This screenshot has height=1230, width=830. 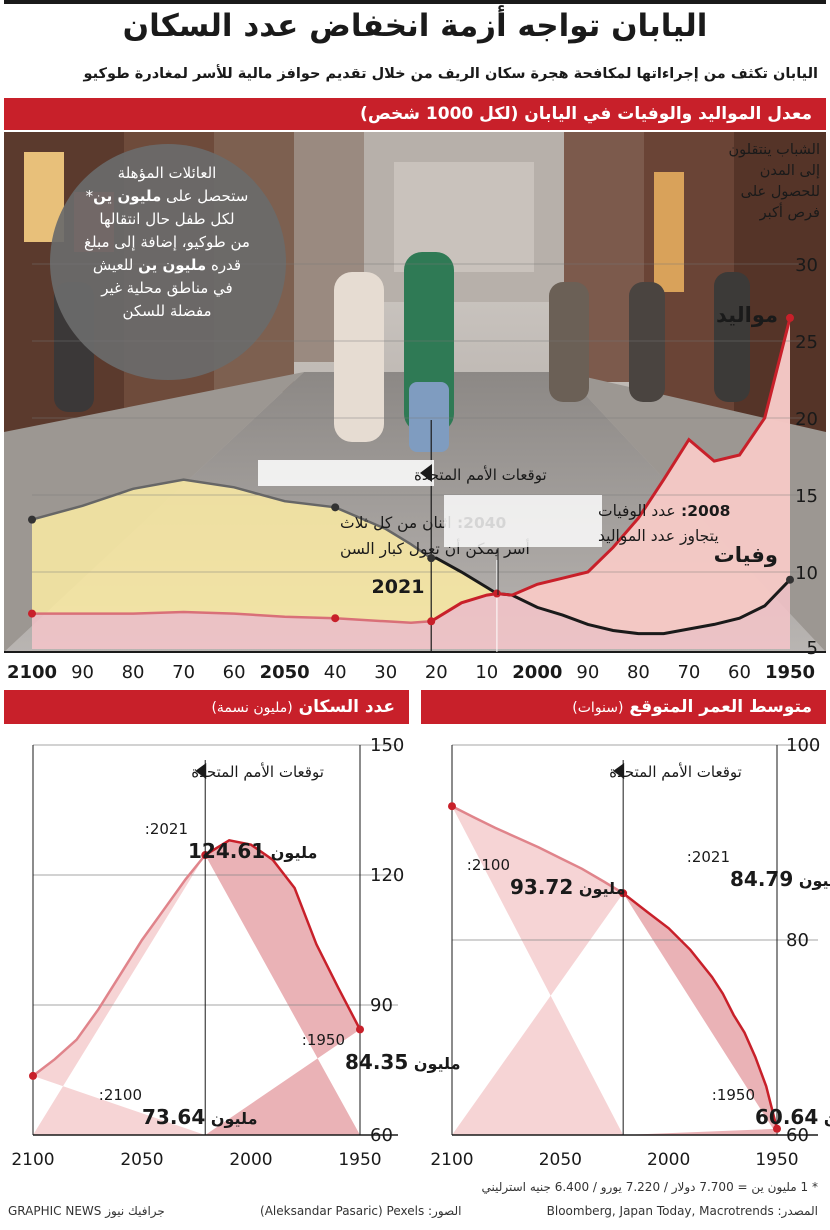 What do you see at coordinates (396, 523) in the screenshot?
I see `note-2040-text: اثنان من كل ثلاث` at bounding box center [396, 523].